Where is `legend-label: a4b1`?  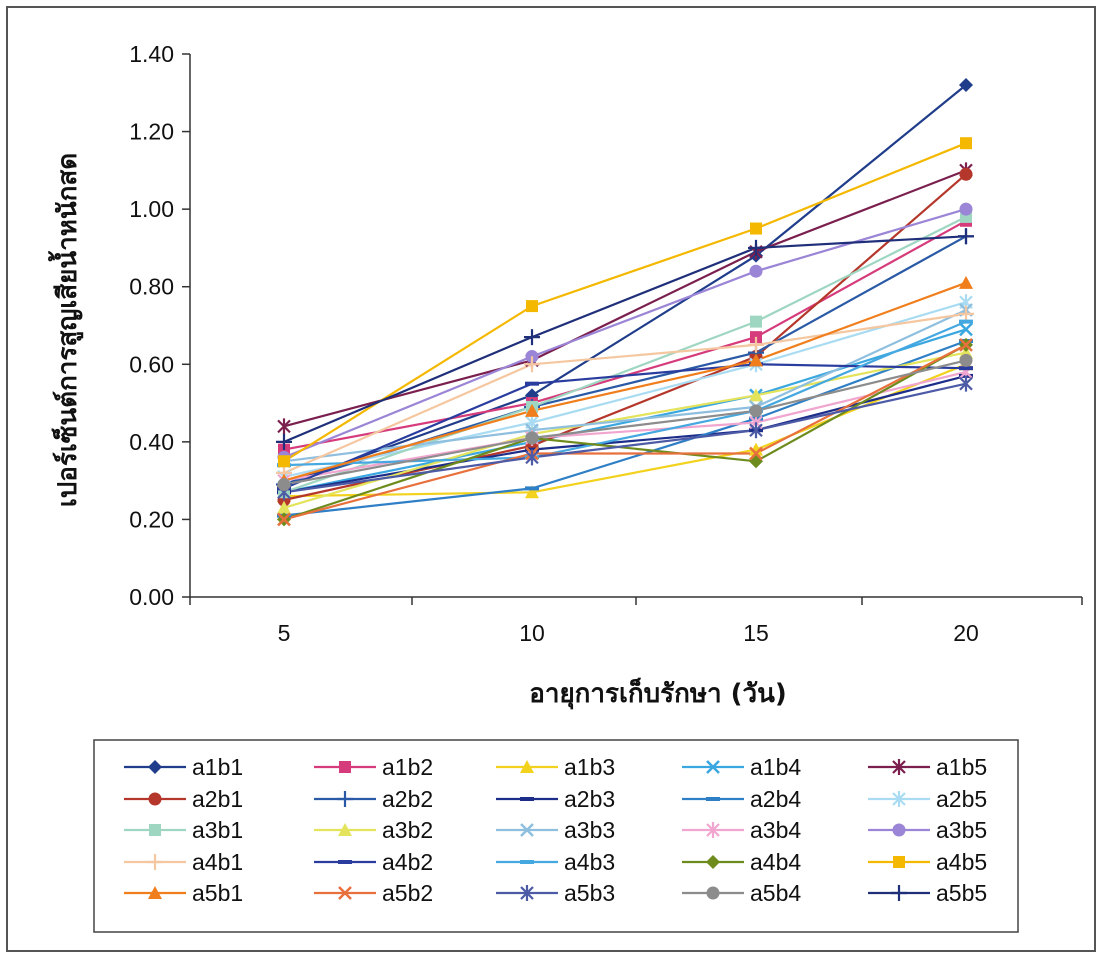 legend-label: a4b1 is located at coordinates (217, 862).